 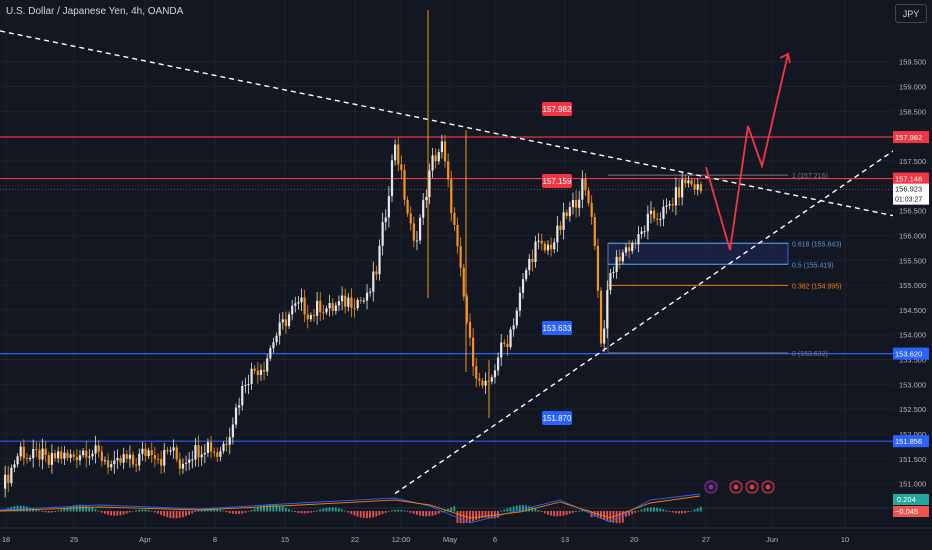 I want to click on level-bubble-label: 157.159, so click(x=557, y=181).